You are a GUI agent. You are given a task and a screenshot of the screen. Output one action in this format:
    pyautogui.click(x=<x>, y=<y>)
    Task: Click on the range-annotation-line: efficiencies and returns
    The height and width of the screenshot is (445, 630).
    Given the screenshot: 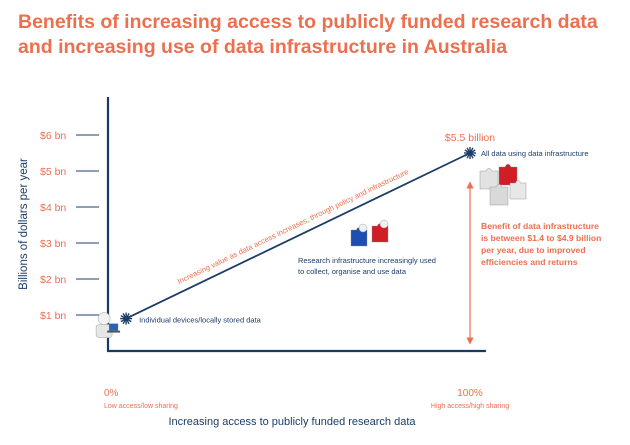 What is the action you would take?
    pyautogui.click(x=529, y=262)
    